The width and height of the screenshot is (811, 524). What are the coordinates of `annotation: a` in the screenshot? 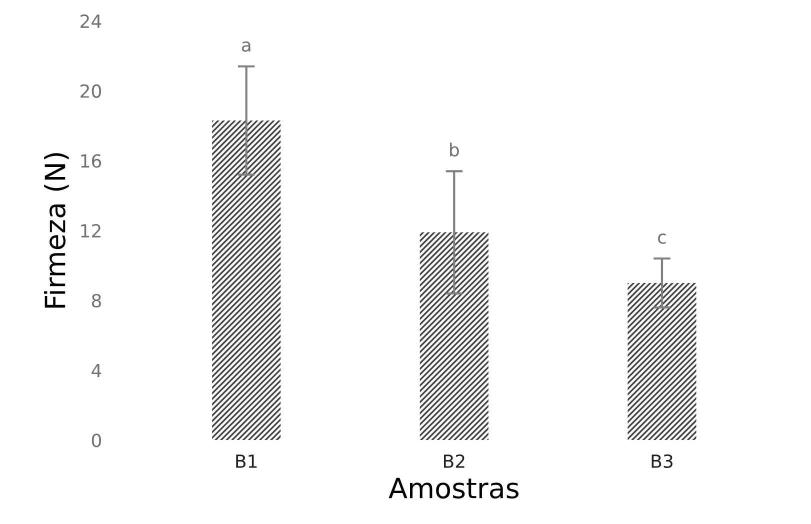 It's located at (246, 46).